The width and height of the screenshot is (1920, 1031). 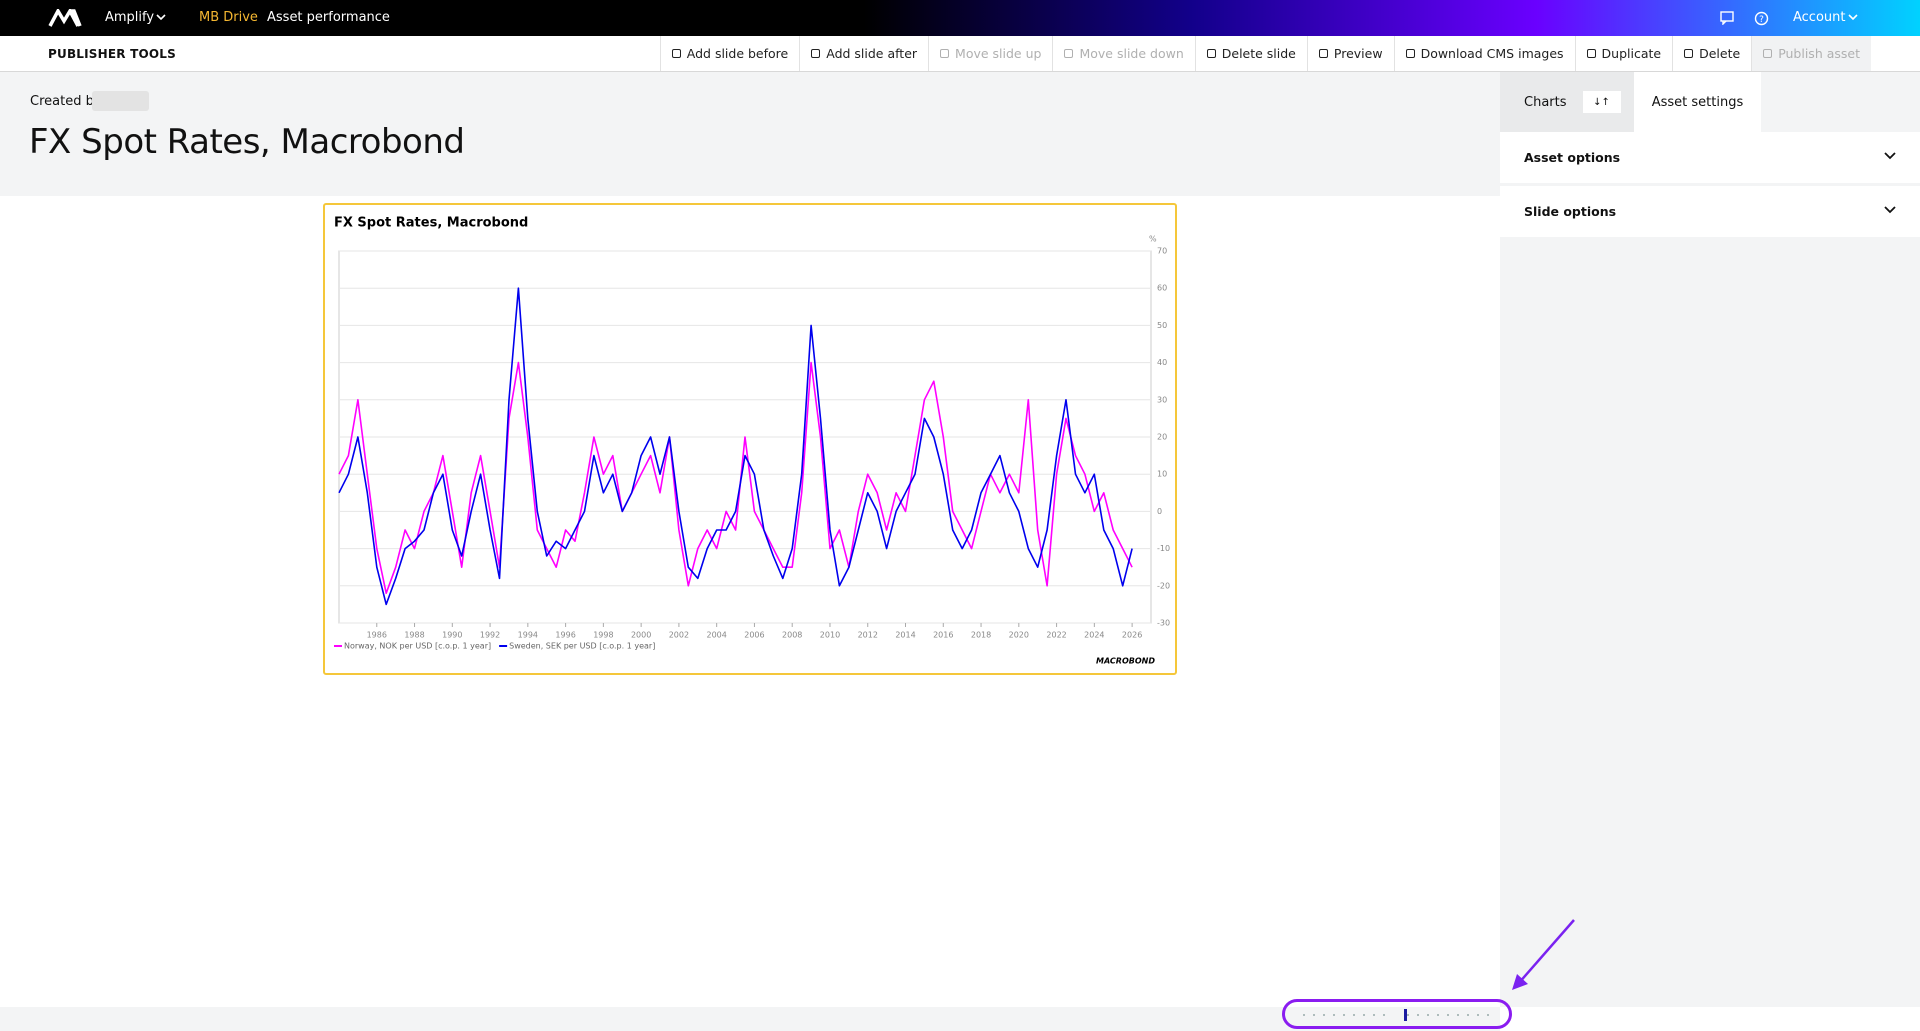 I want to click on y-tick-label: 10, so click(x=1162, y=474).